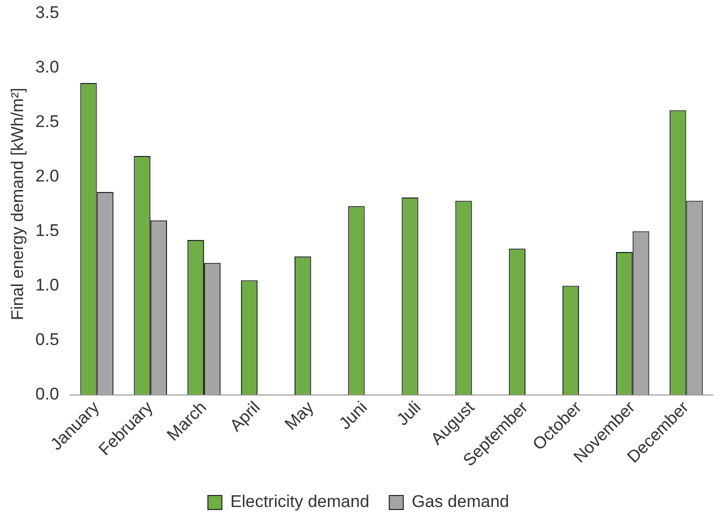  I want to click on x-tick-label: May, so click(299, 415).